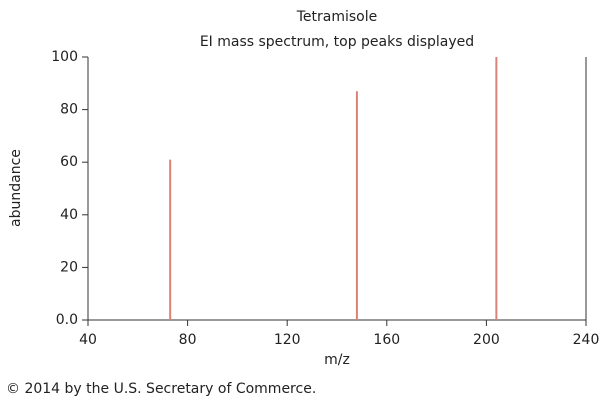 This screenshot has width=600, height=400. Describe the element at coordinates (337, 42) in the screenshot. I see `chart-subtitle: EI mass spectrum, top peaks displayed` at that location.